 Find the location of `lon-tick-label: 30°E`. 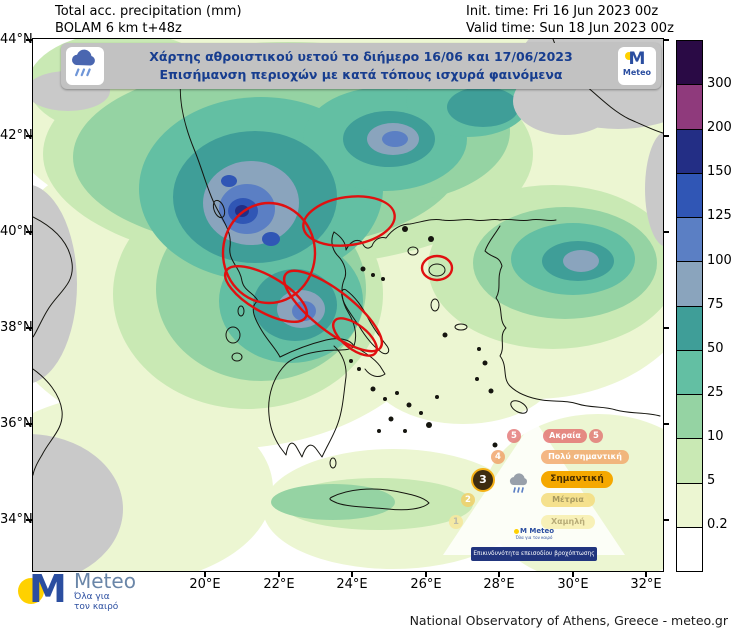

lon-tick-label: 30°E is located at coordinates (573, 584).